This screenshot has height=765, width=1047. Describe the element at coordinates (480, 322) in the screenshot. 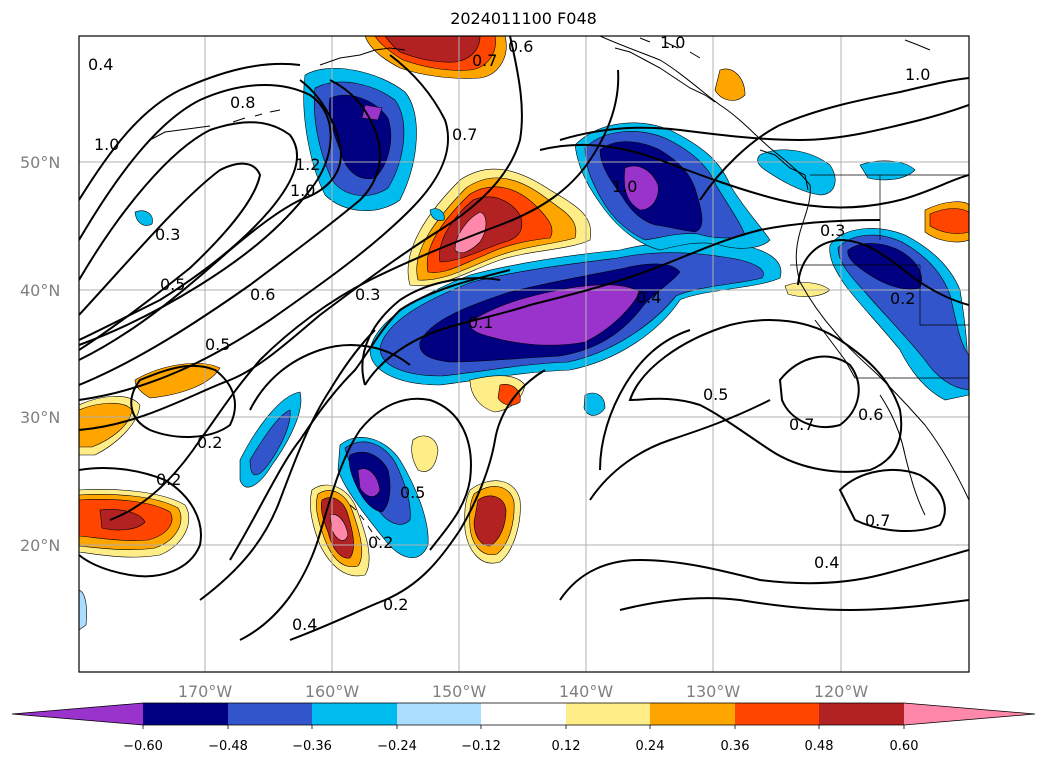

I see `contour-label: 0.1` at that location.